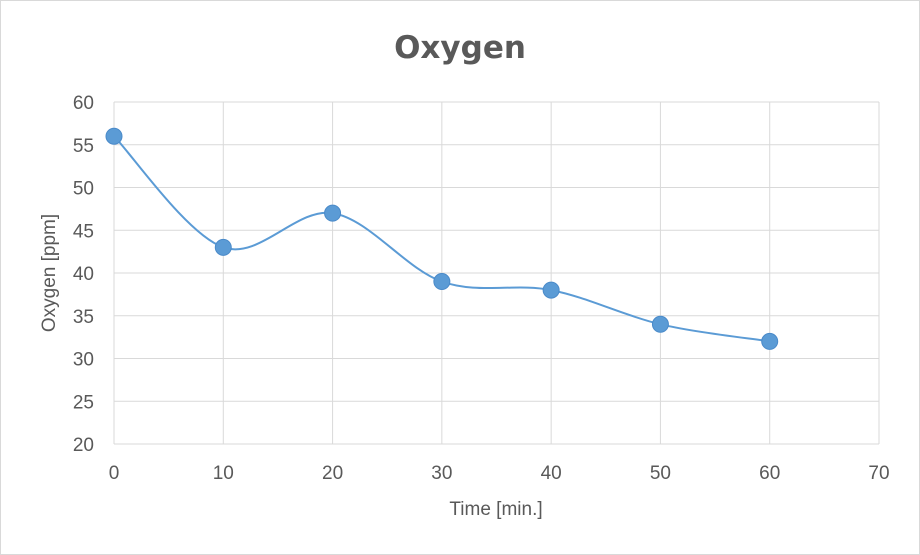  I want to click on x-tick-label: 10, so click(223, 473).